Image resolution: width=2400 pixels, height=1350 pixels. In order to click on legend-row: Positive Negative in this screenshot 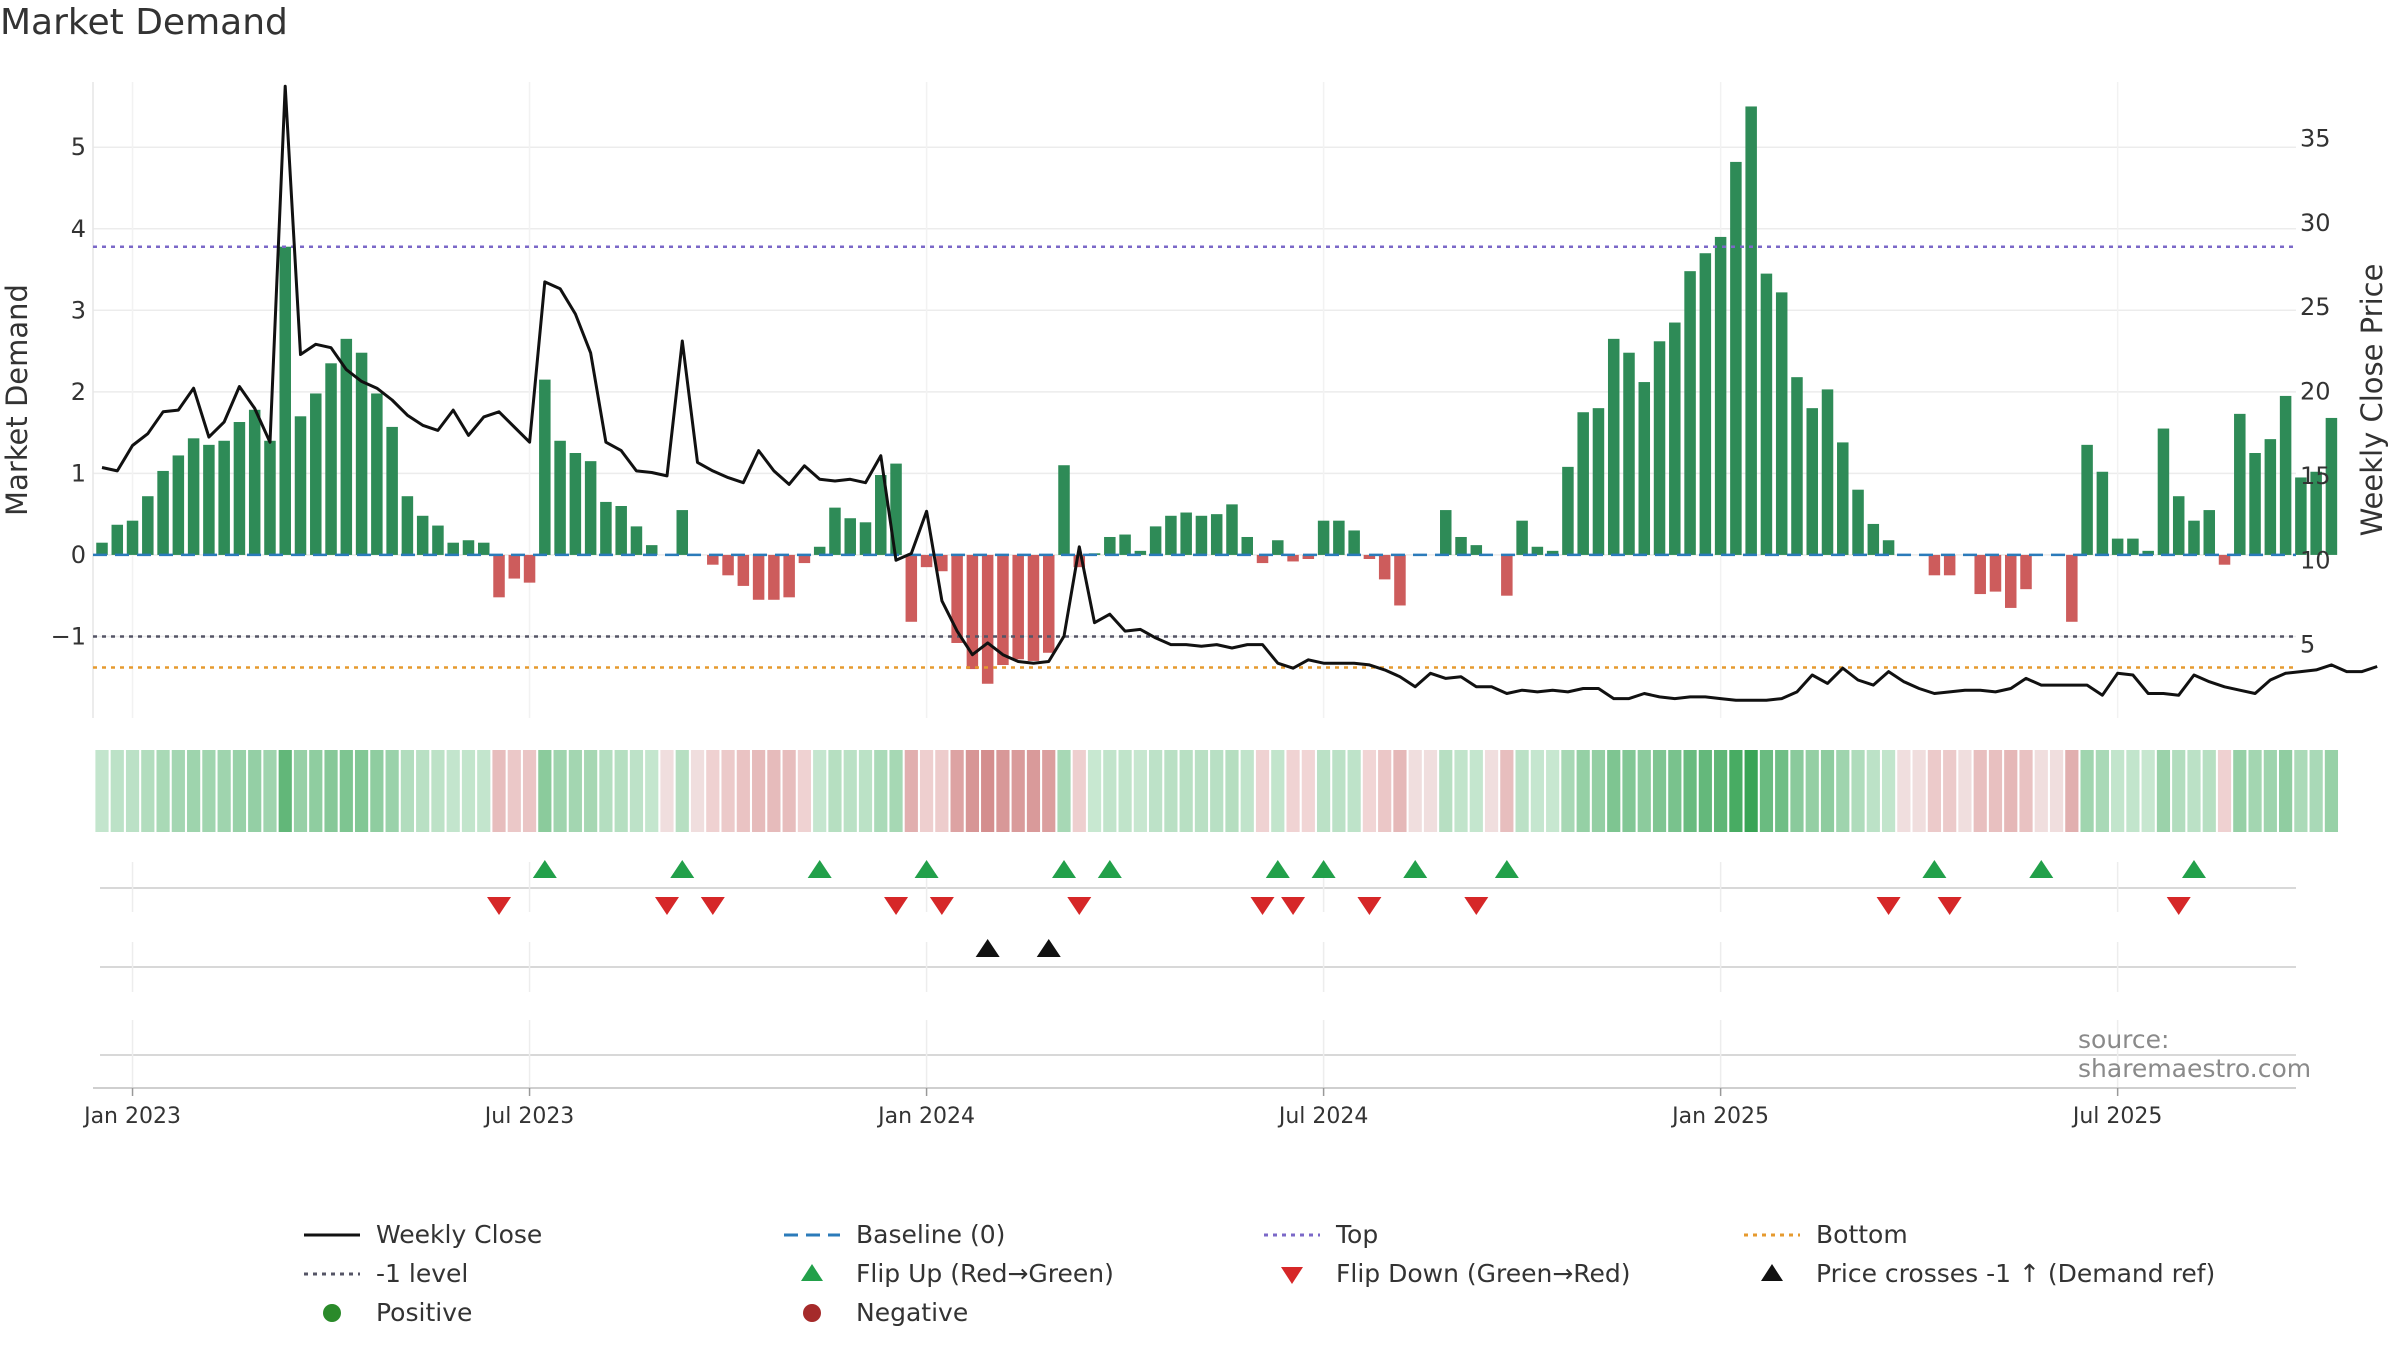, I will do `click(1280, 1312)`.